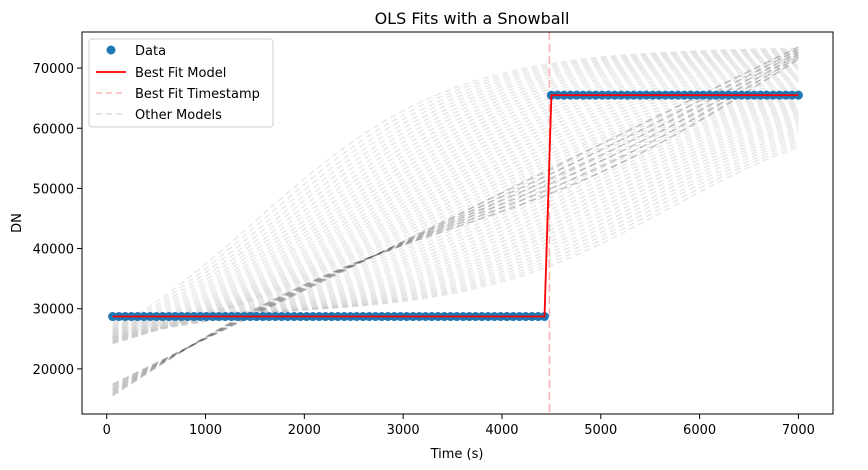  Describe the element at coordinates (699, 430) in the screenshot. I see `x-tick-label: 6000` at that location.